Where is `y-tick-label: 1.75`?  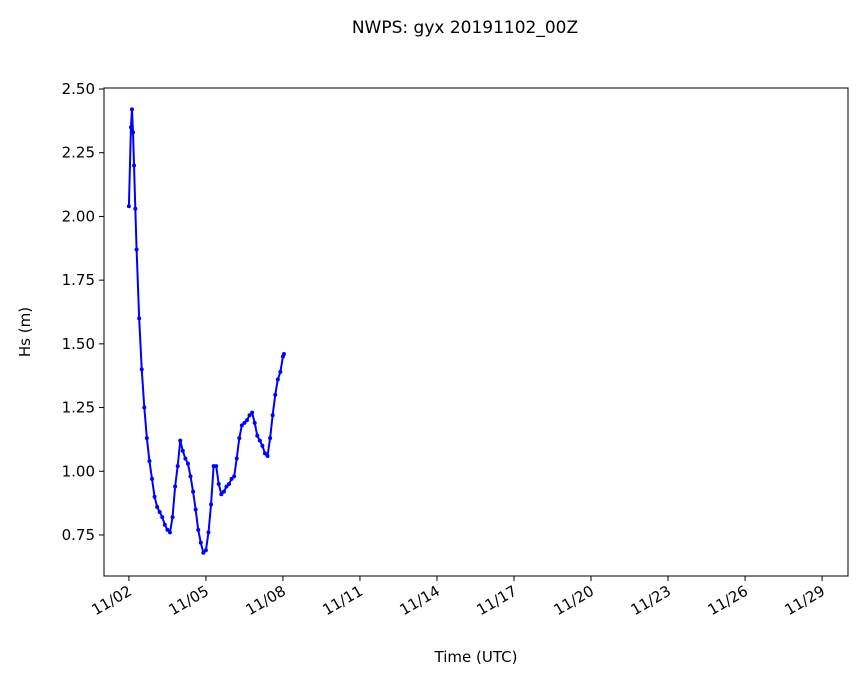
y-tick-label: 1.75 is located at coordinates (78, 280).